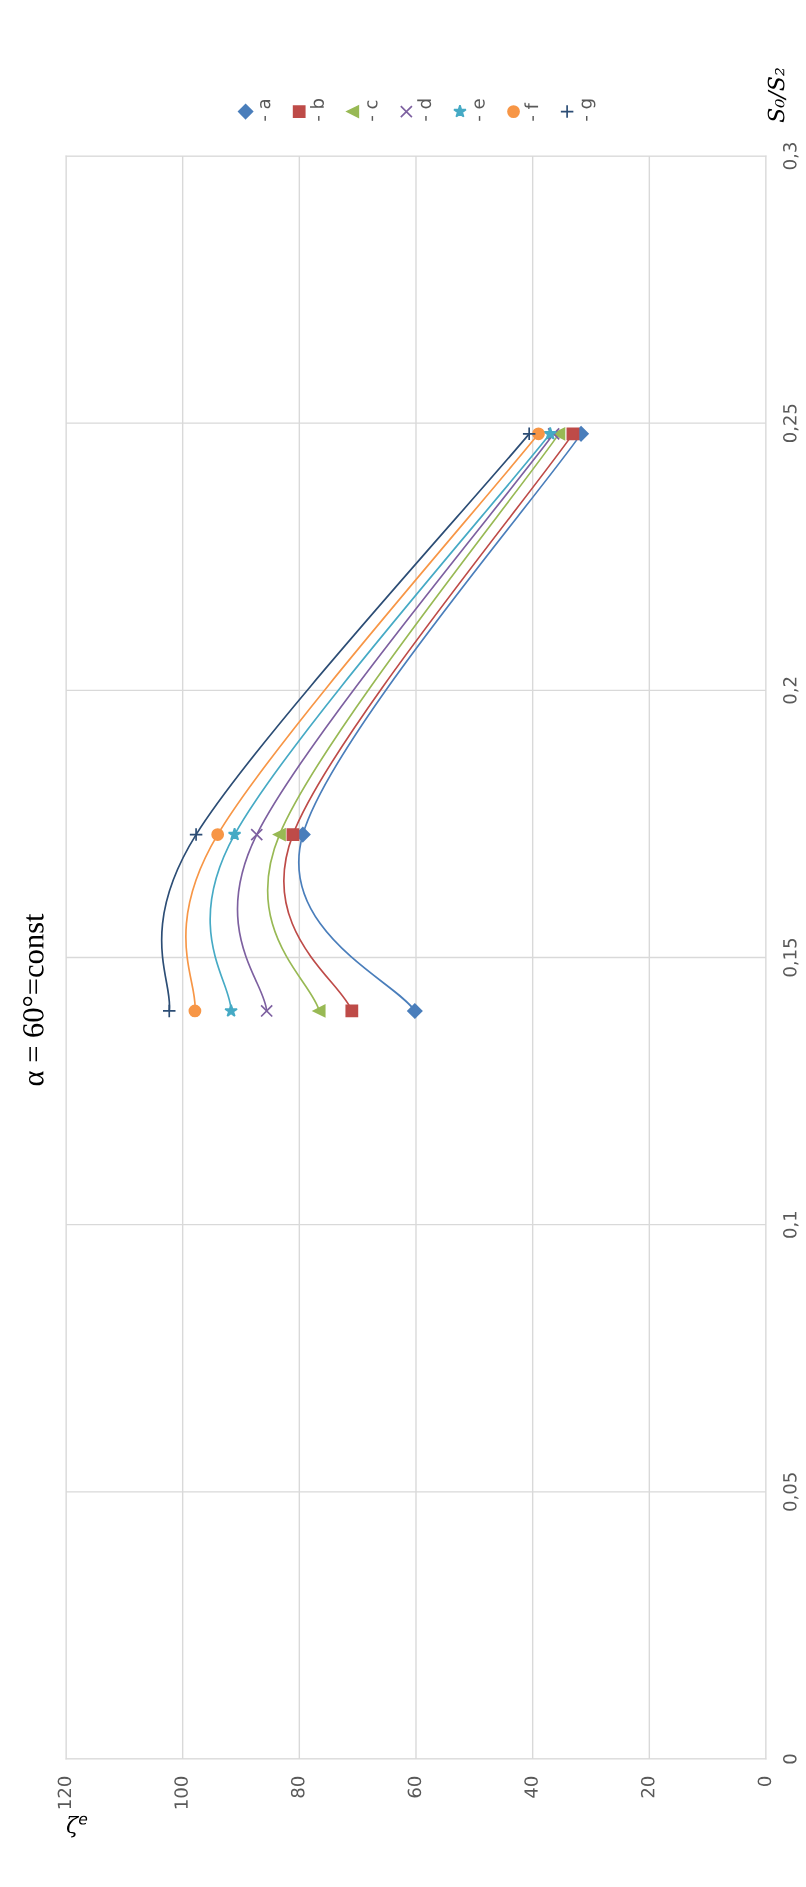  What do you see at coordinates (479, 110) in the screenshot?
I see `legend-label: - e` at bounding box center [479, 110].